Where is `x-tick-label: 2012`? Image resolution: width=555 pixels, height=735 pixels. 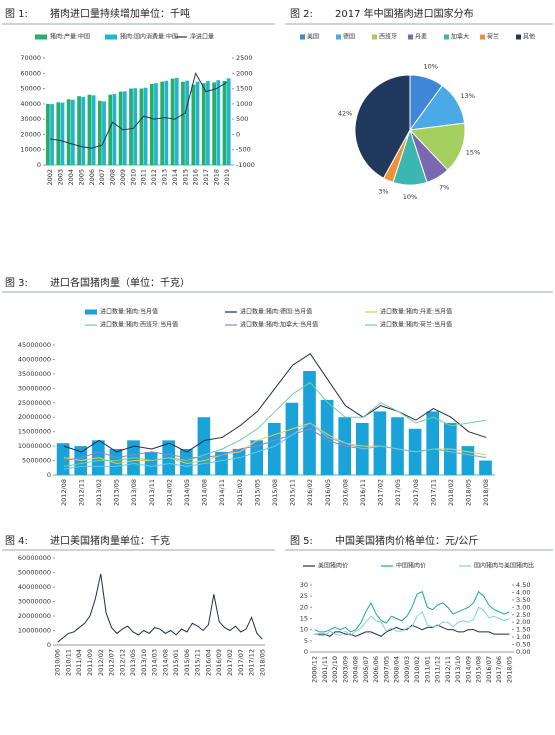
x-tick-label: 2012 is located at coordinates (154, 177).